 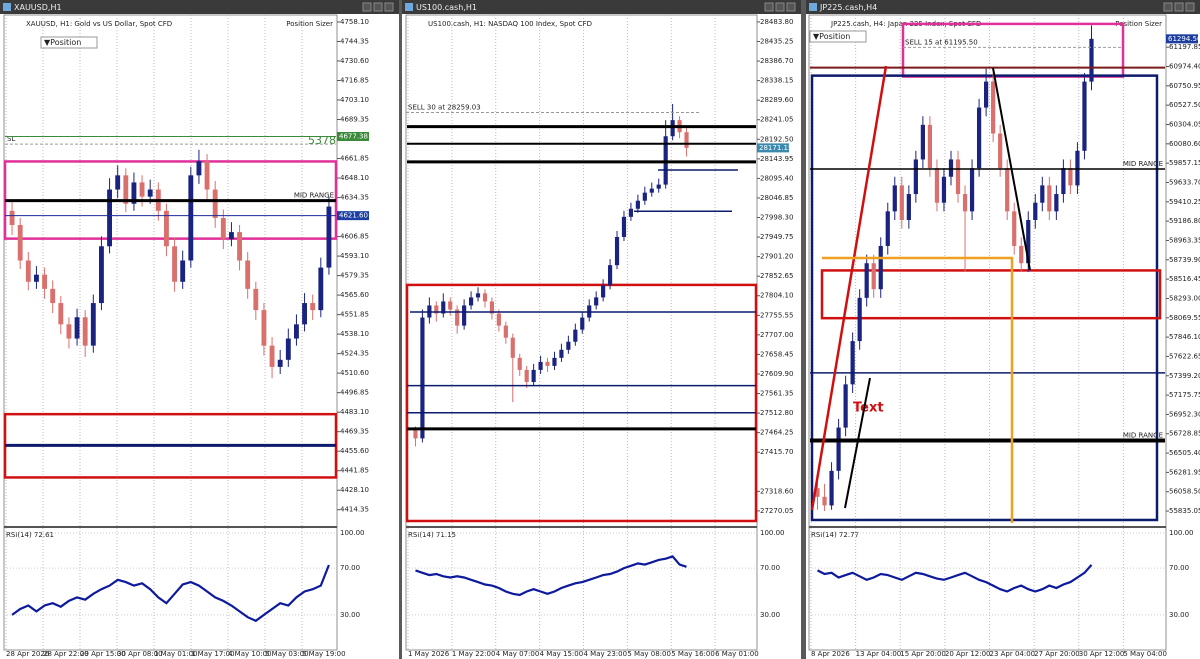 What do you see at coordinates (324, 654) in the screenshot?
I see `x-tick-label: 5 May 19:00` at bounding box center [324, 654].